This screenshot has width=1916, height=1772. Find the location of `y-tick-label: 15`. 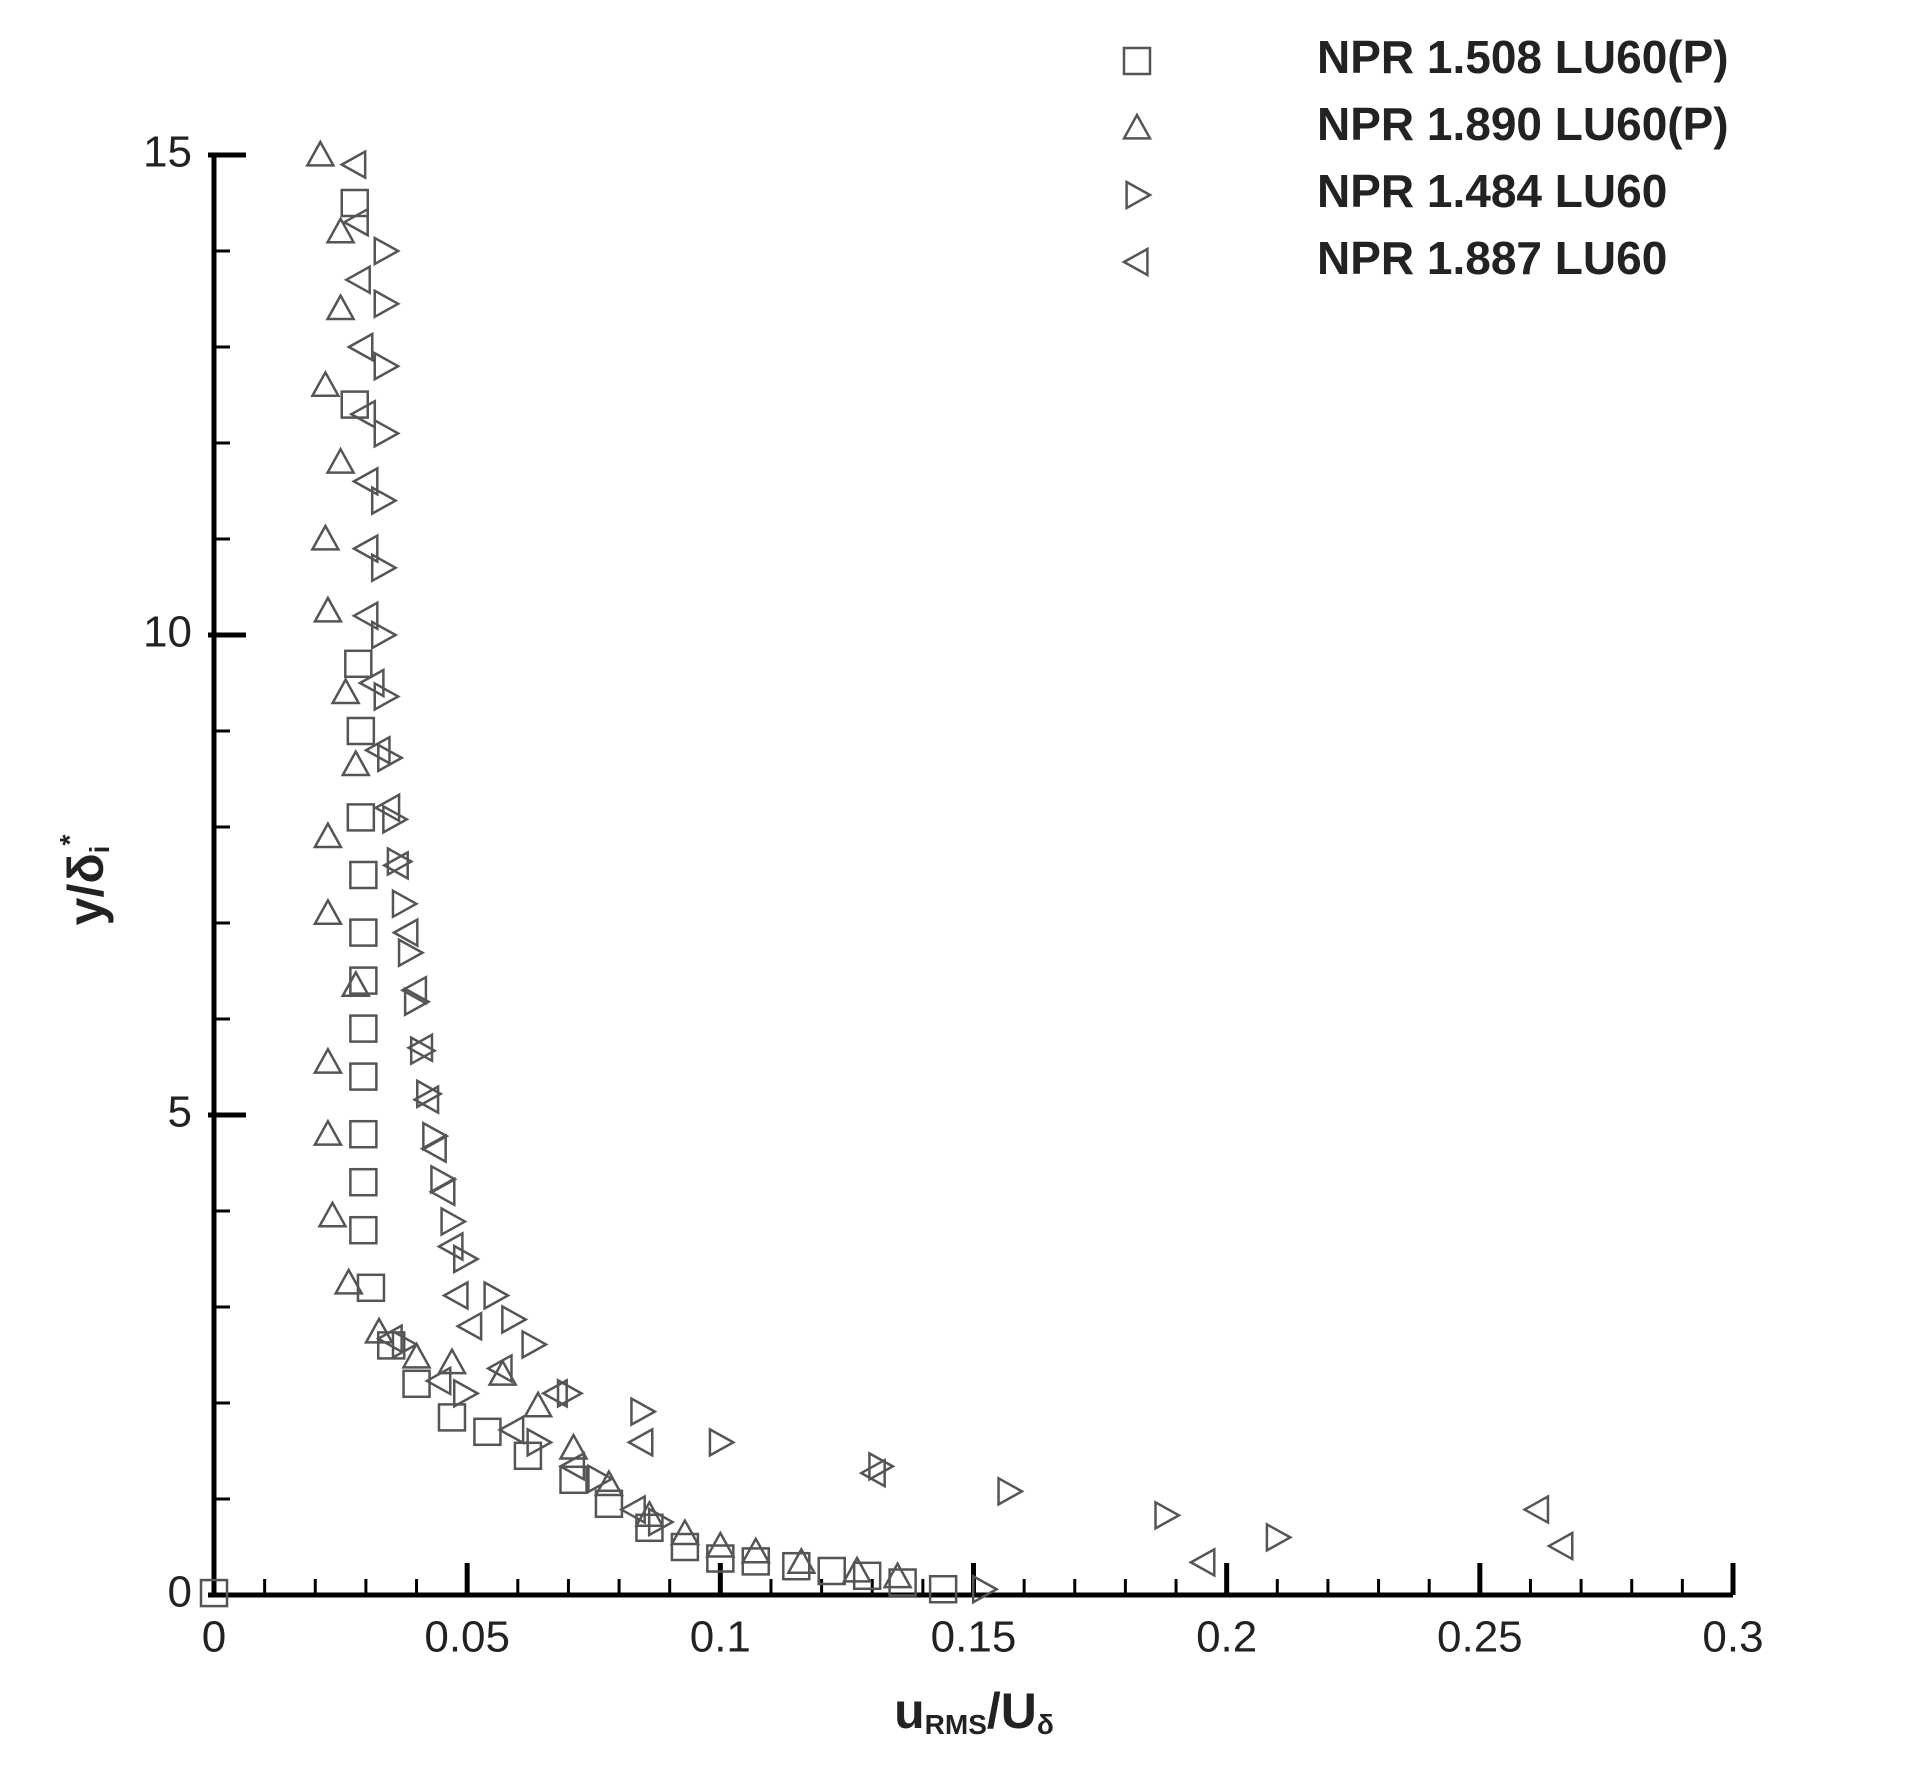

y-tick-label: 15 is located at coordinates (167, 152).